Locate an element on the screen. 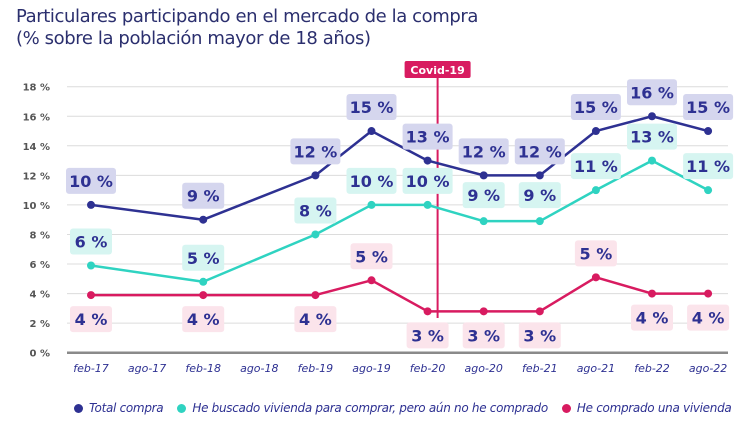  x-tick-label: feb-21 is located at coordinates (540, 368).